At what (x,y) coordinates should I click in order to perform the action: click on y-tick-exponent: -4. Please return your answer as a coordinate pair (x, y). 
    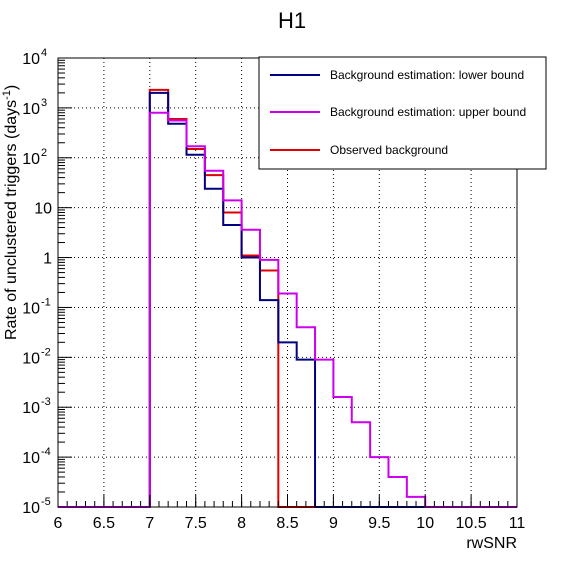
    Looking at the image, I should click on (46, 452).